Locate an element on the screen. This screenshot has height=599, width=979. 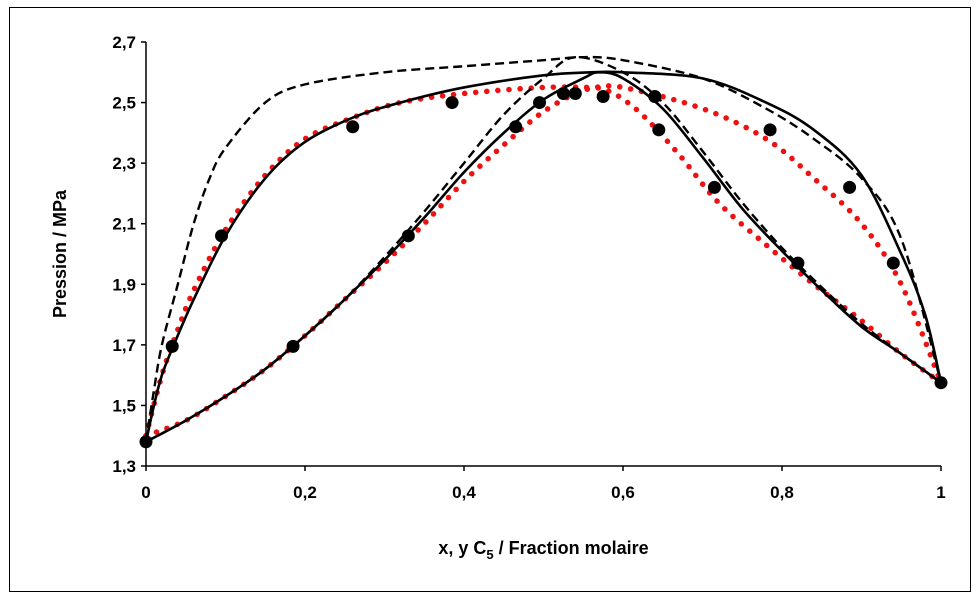
x-tick-label: 0 is located at coordinates (145, 492).